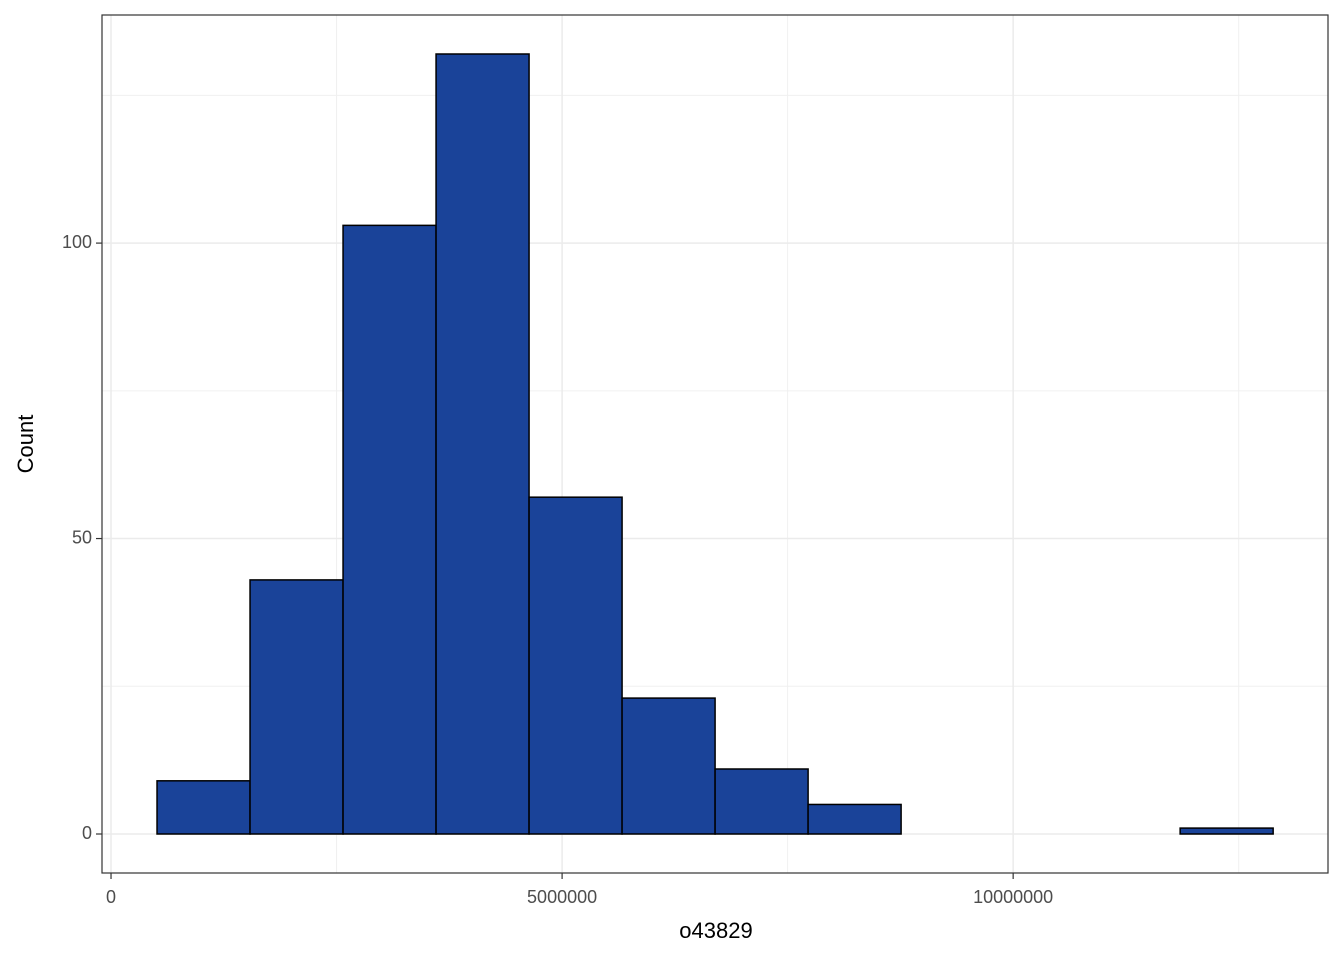  Describe the element at coordinates (25, 444) in the screenshot. I see `y-axis-title: Count` at that location.